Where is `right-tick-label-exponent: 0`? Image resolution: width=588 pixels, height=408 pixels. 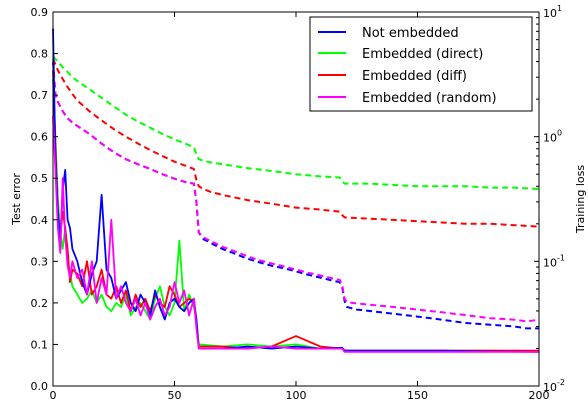
right-tick-label-exponent: 0 is located at coordinates (559, 133).